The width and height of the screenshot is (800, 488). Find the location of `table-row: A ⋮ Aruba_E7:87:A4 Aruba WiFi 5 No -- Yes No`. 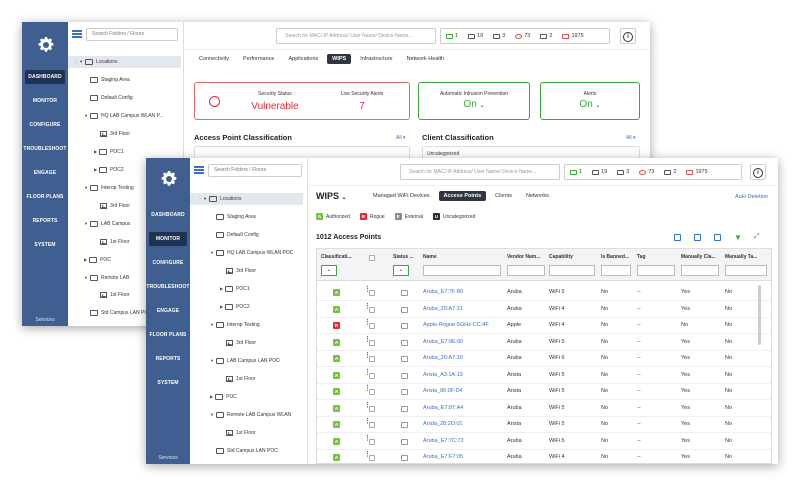

table-row: A ⋮ Aruba_E7:87:A4 Aruba WiFi 5 No -- Yes No is located at coordinates (544, 409).